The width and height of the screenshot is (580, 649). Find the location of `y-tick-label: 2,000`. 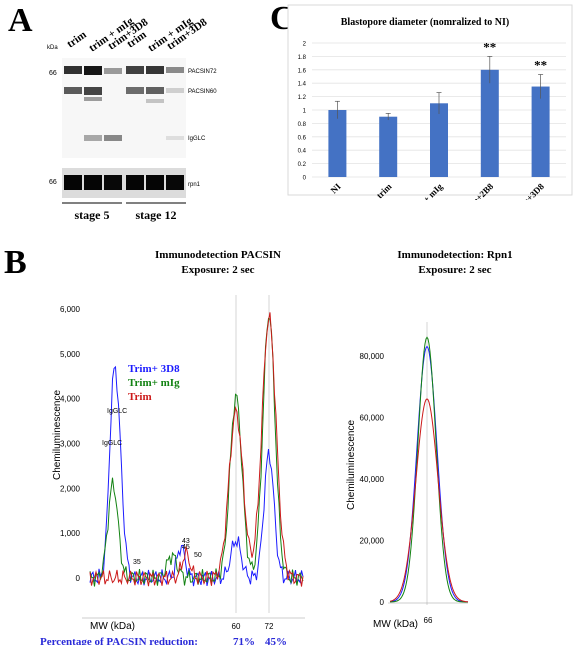

y-tick-label: 2,000 is located at coordinates (70, 488).